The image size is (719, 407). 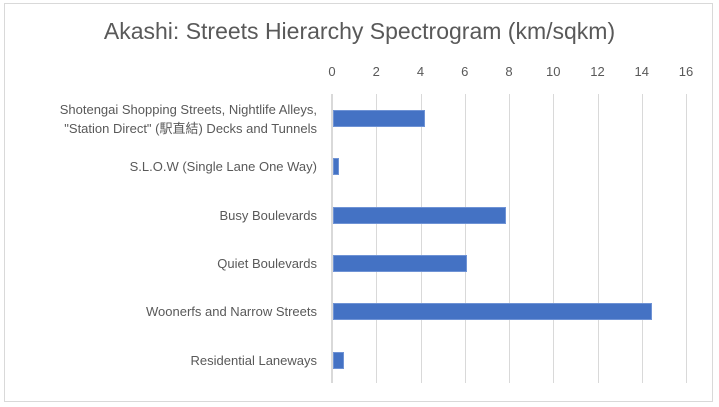 I want to click on category-label: Residential Laneways, so click(x=254, y=360).